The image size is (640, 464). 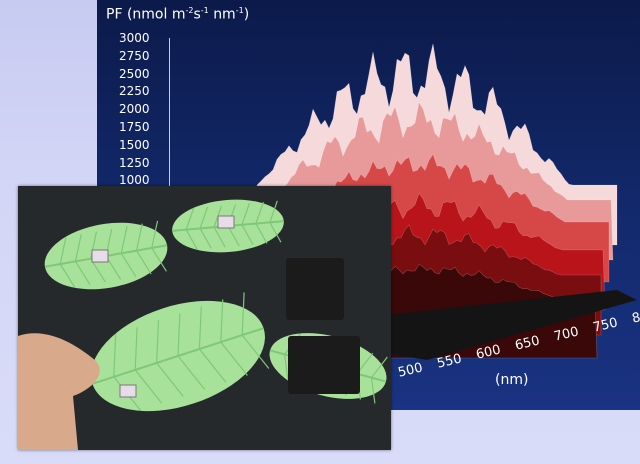 I want to click on hand, so click(x=59, y=391).